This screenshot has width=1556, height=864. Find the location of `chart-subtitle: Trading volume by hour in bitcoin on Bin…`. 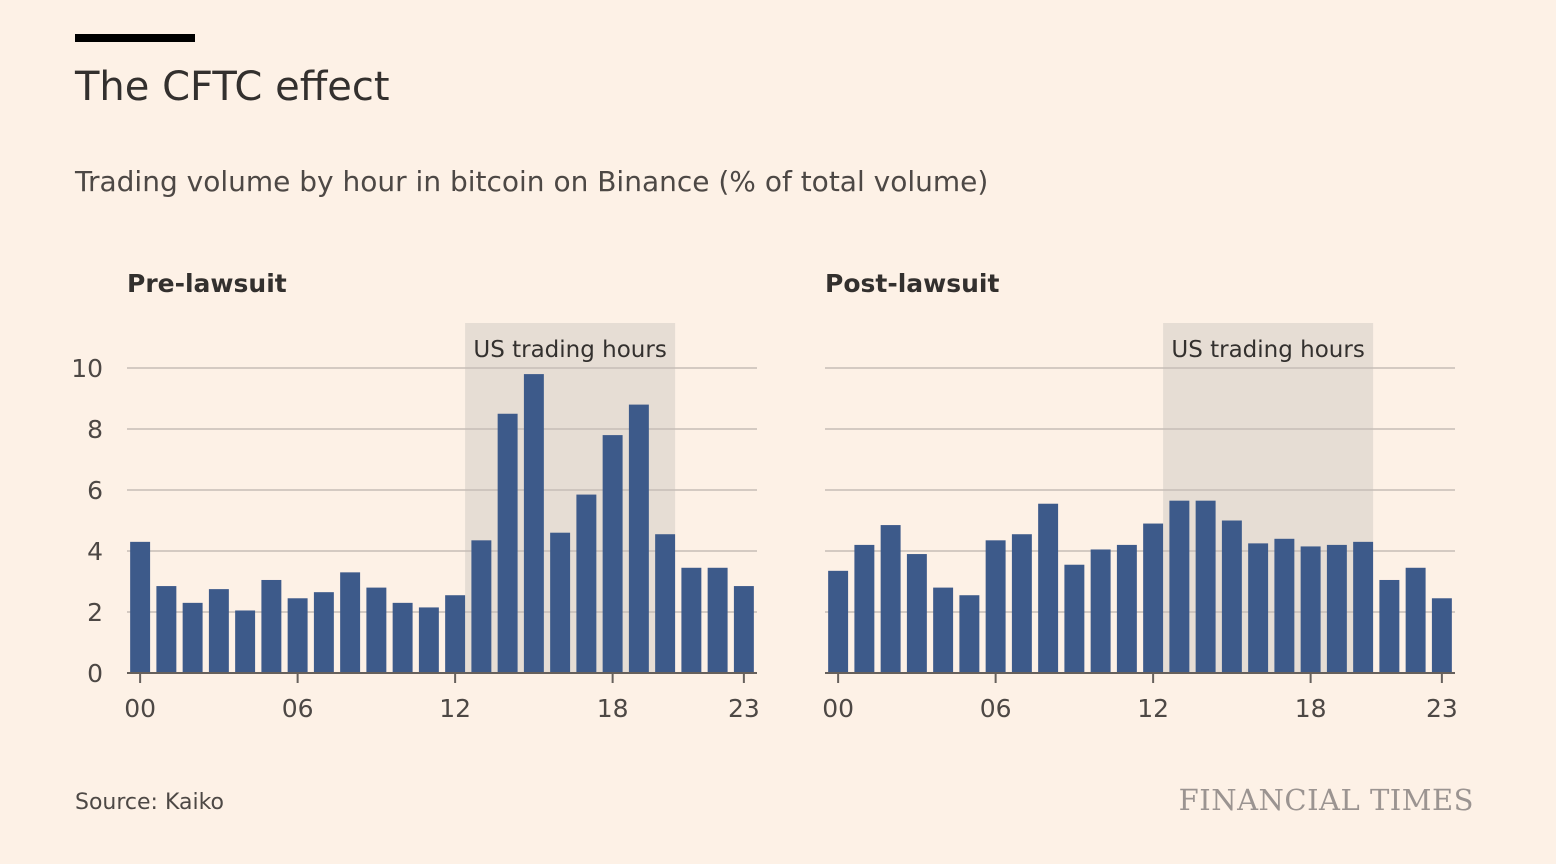

chart-subtitle: Trading volume by hour in bitcoin on Bin… is located at coordinates (532, 181).